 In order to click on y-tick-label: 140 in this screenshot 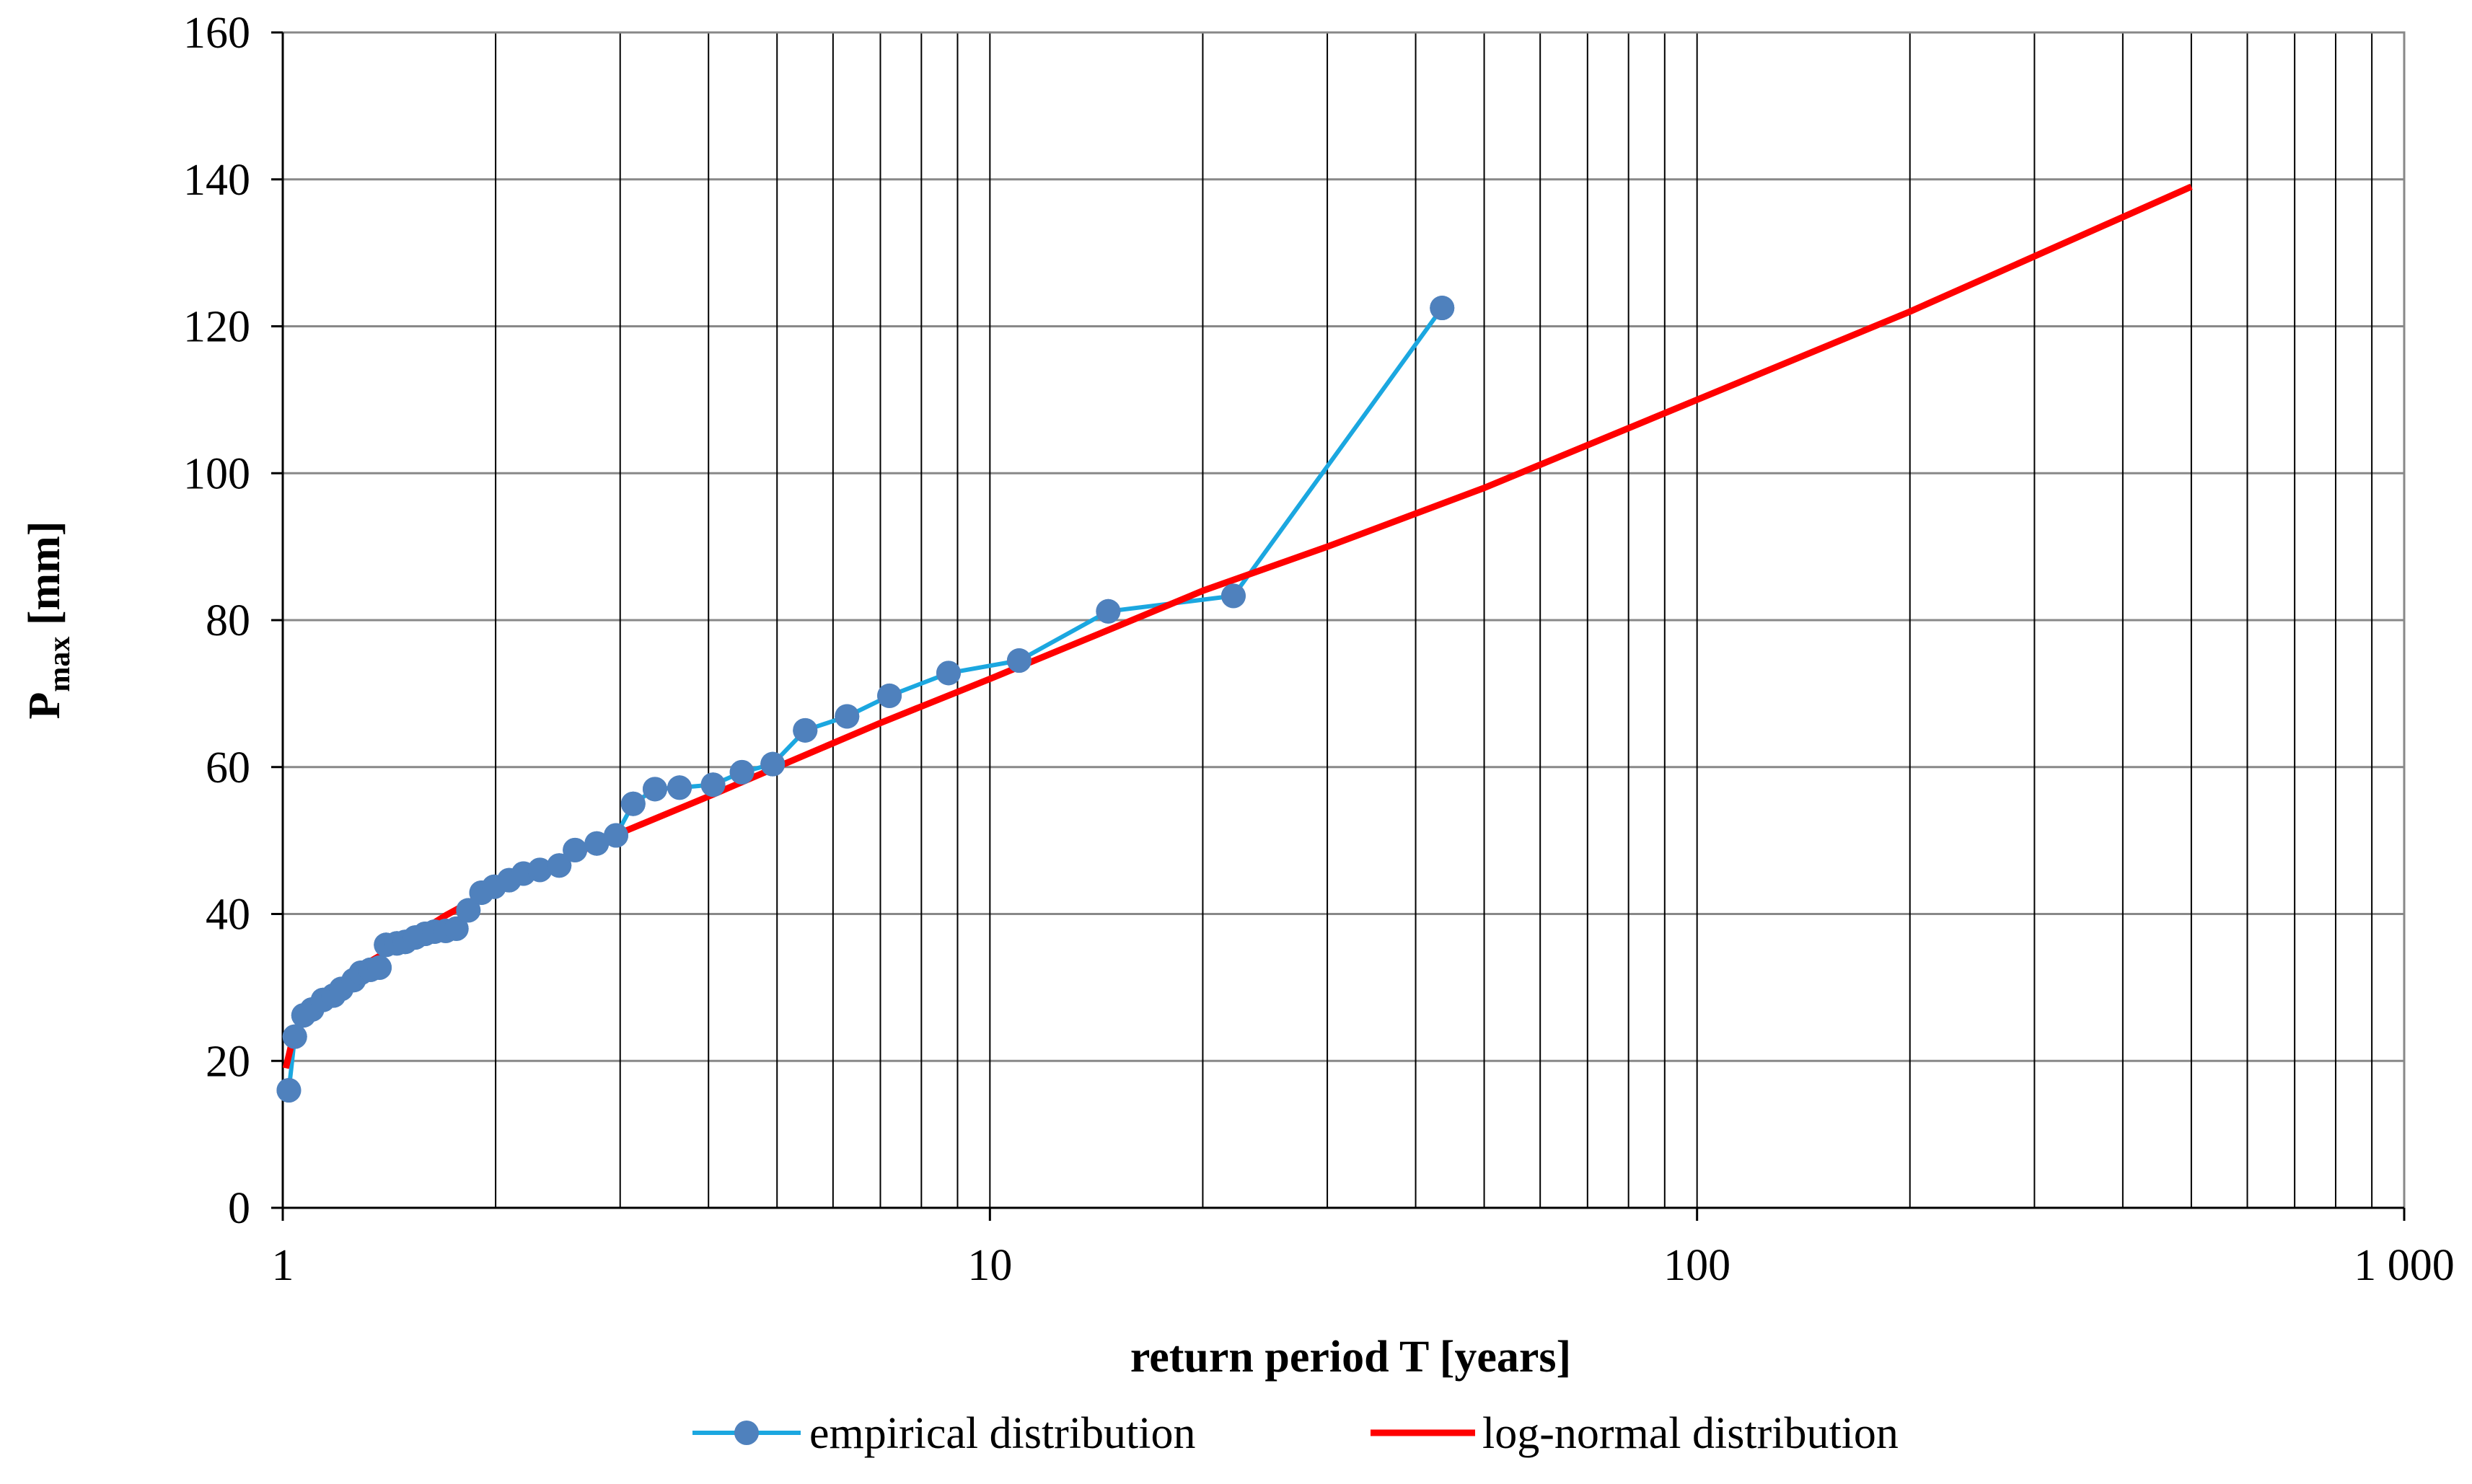, I will do `click(216, 180)`.